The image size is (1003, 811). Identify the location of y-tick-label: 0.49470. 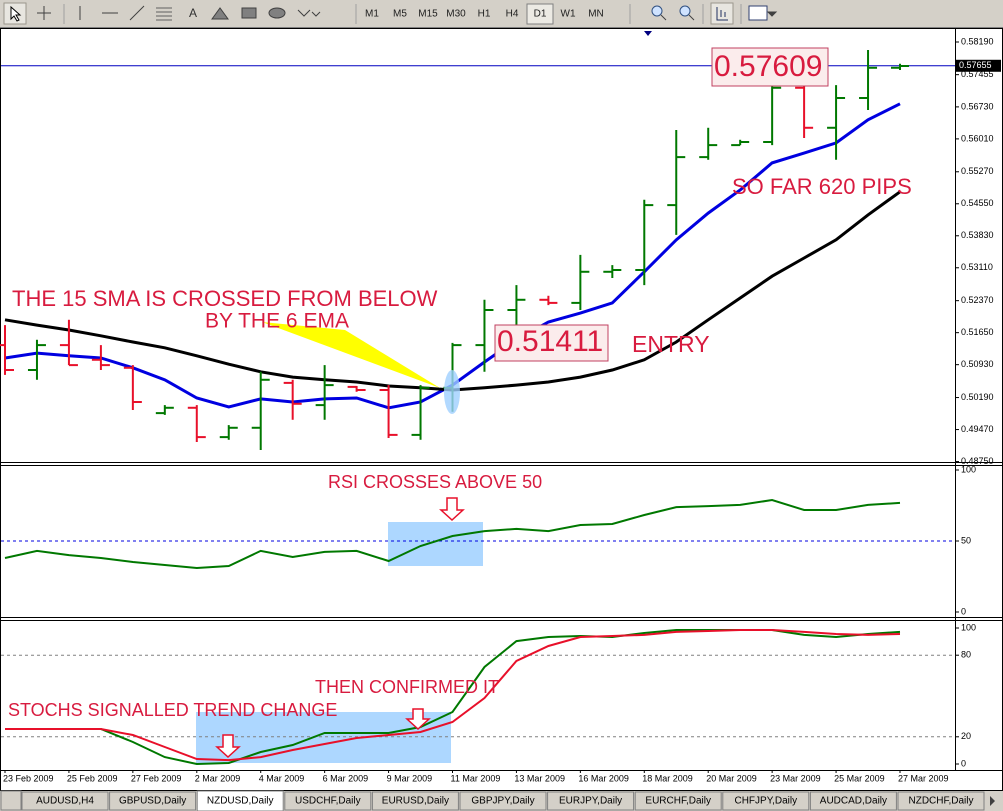
(977, 429).